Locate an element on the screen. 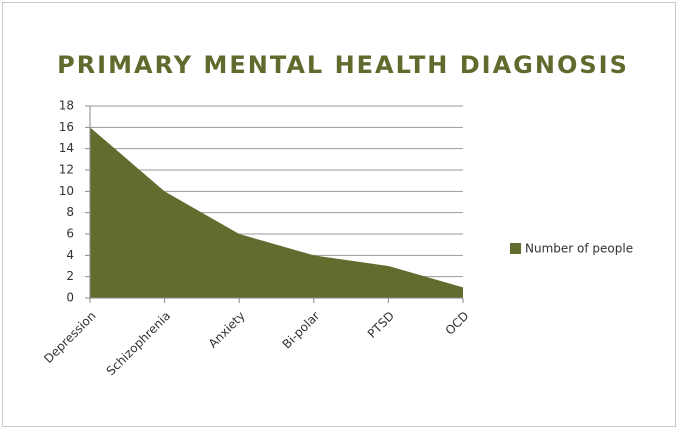 The height and width of the screenshot is (435, 678). y-tick-label: 0 is located at coordinates (70, 298).